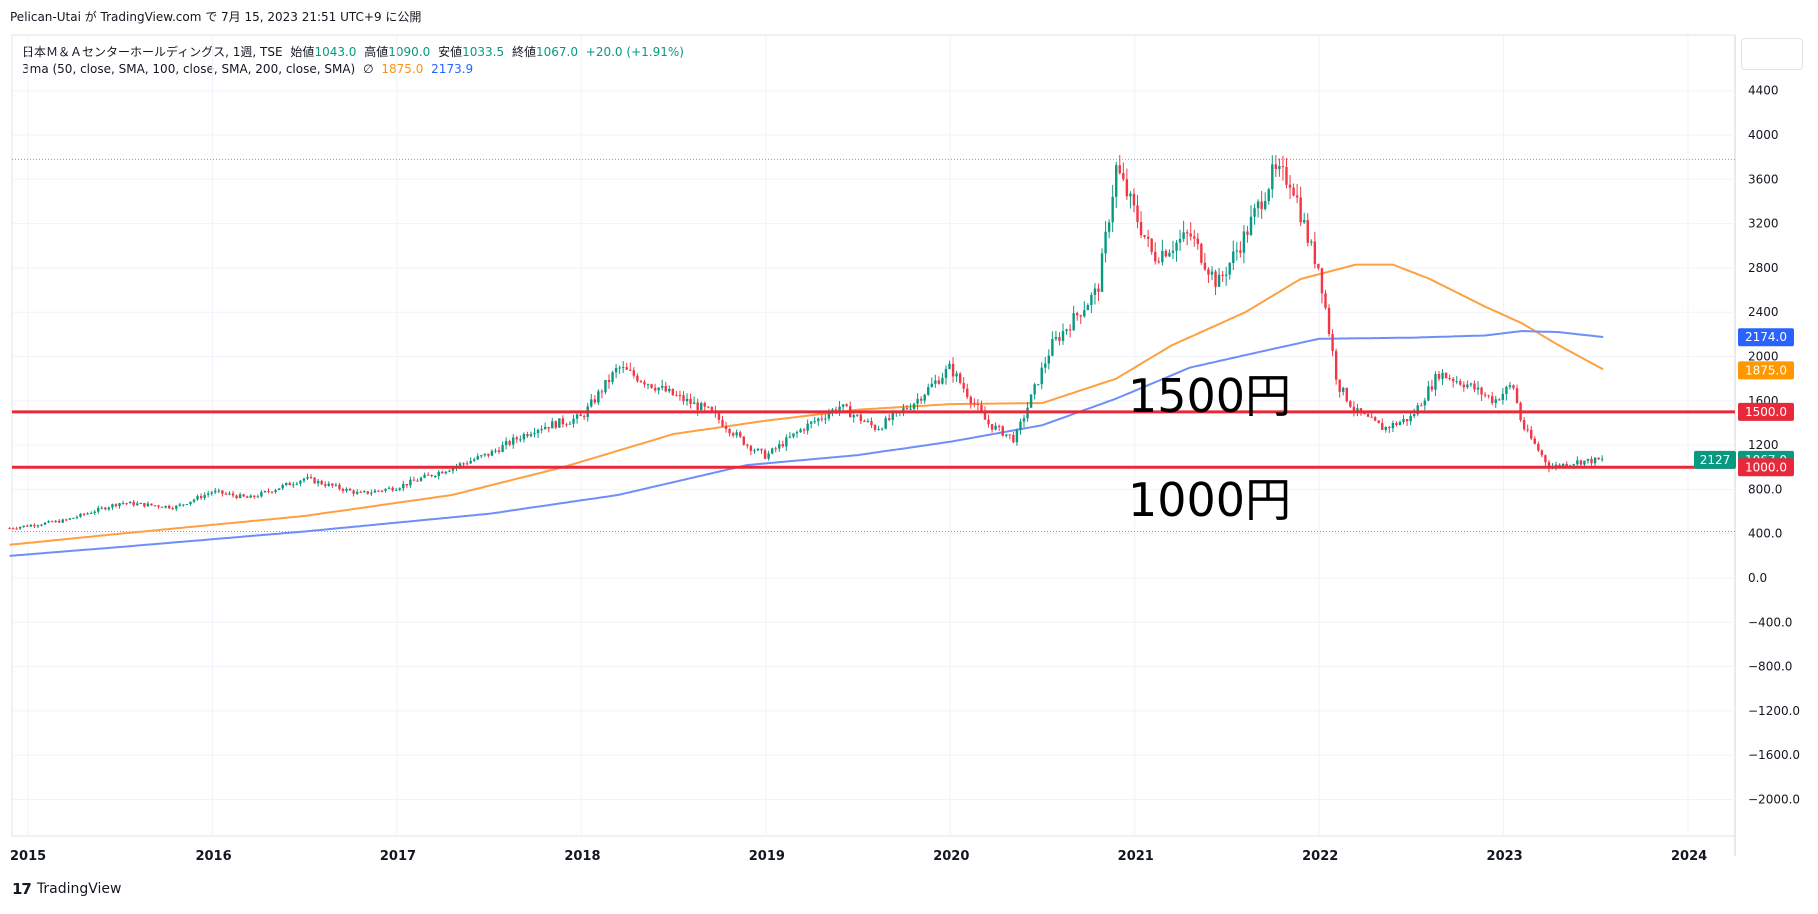  What do you see at coordinates (1766, 467) in the screenshot?
I see `price-label-text: 1000.0` at bounding box center [1766, 467].